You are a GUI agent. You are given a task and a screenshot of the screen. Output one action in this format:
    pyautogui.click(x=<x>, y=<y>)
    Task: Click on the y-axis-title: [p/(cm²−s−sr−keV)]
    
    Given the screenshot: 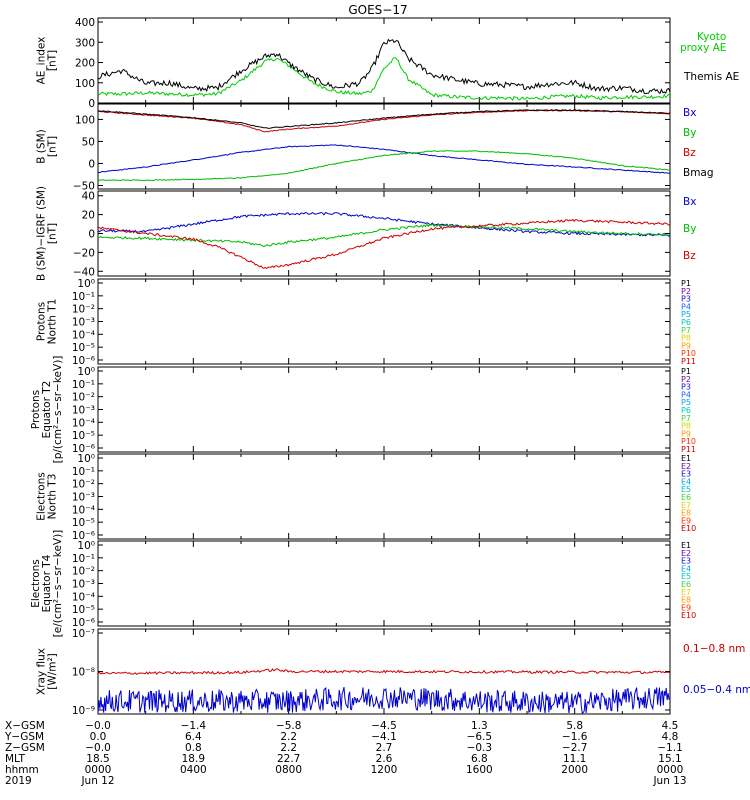 What is the action you would take?
    pyautogui.click(x=58, y=410)
    